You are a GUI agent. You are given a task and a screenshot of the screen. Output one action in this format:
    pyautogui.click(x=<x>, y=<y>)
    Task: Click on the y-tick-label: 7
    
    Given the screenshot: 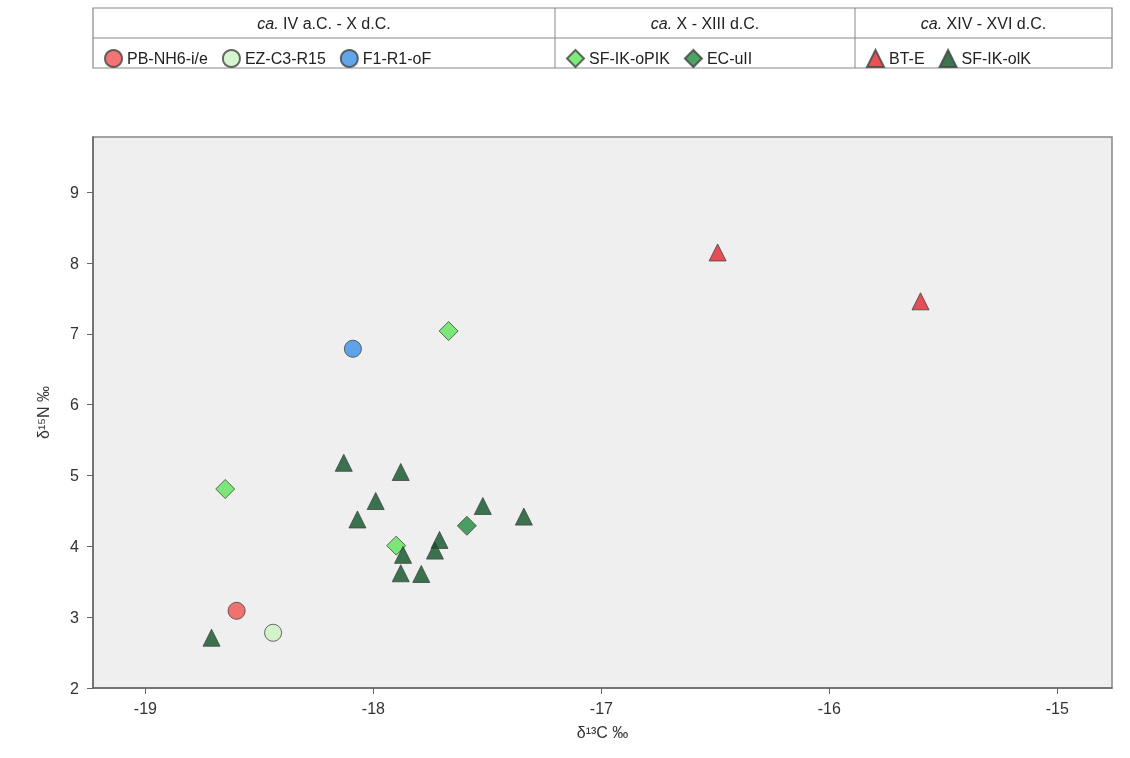 What is the action you would take?
    pyautogui.click(x=75, y=334)
    